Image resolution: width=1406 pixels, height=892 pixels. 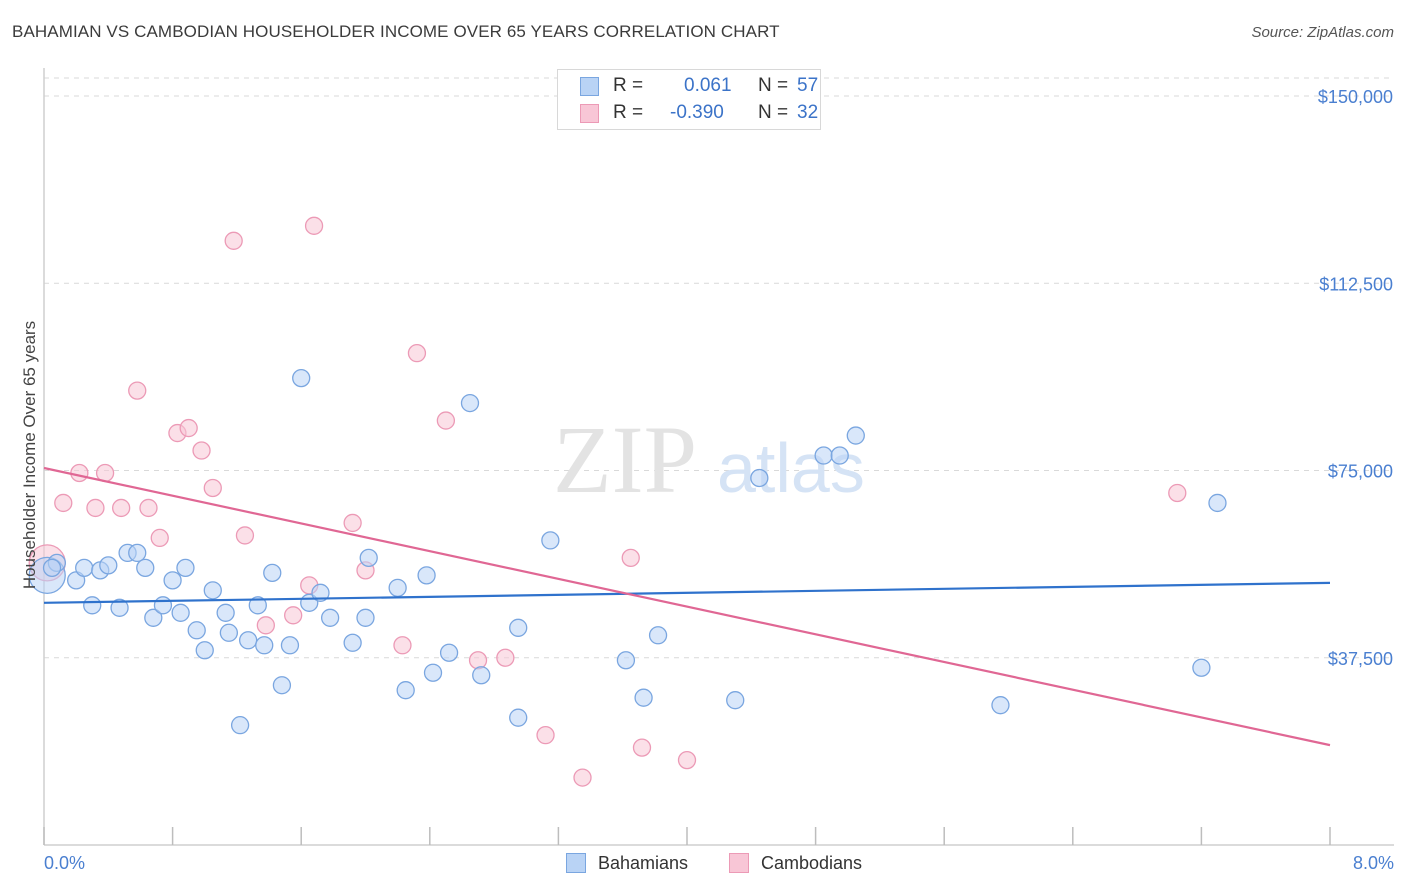 I want to click on y-tick-labels: $37,500 $75,000 $112,500 $150,000, so click(x=1355, y=378).